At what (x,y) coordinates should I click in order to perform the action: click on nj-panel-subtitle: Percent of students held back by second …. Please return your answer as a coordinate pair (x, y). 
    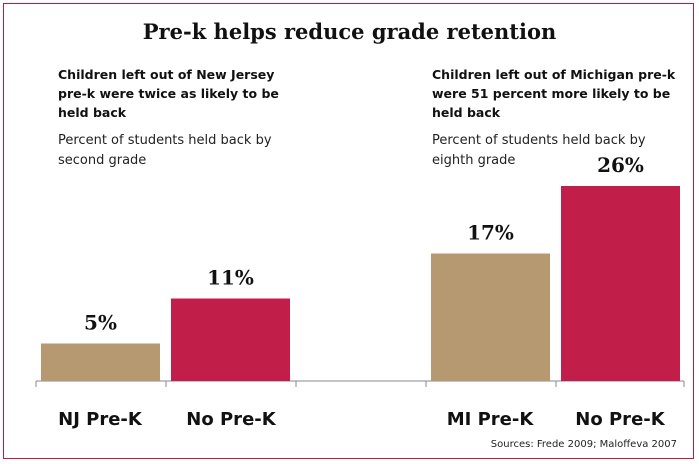
    Looking at the image, I should click on (165, 150).